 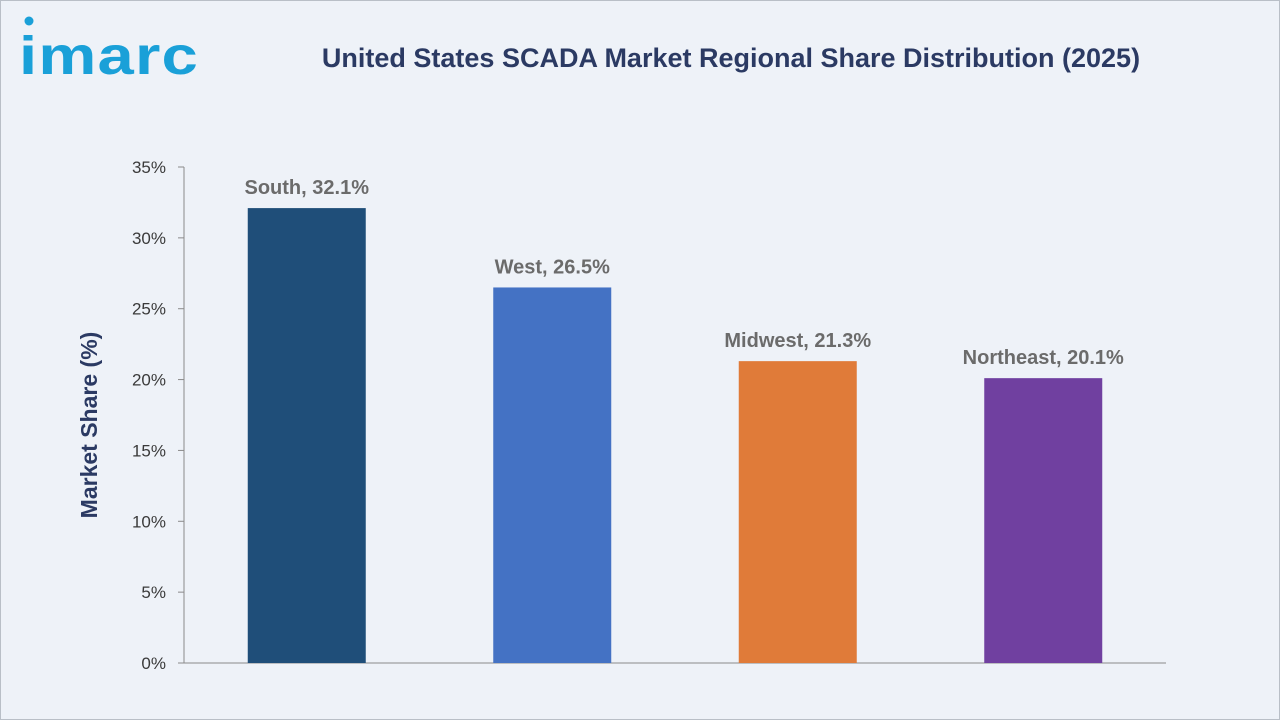 I want to click on bar-west, so click(x=552, y=475).